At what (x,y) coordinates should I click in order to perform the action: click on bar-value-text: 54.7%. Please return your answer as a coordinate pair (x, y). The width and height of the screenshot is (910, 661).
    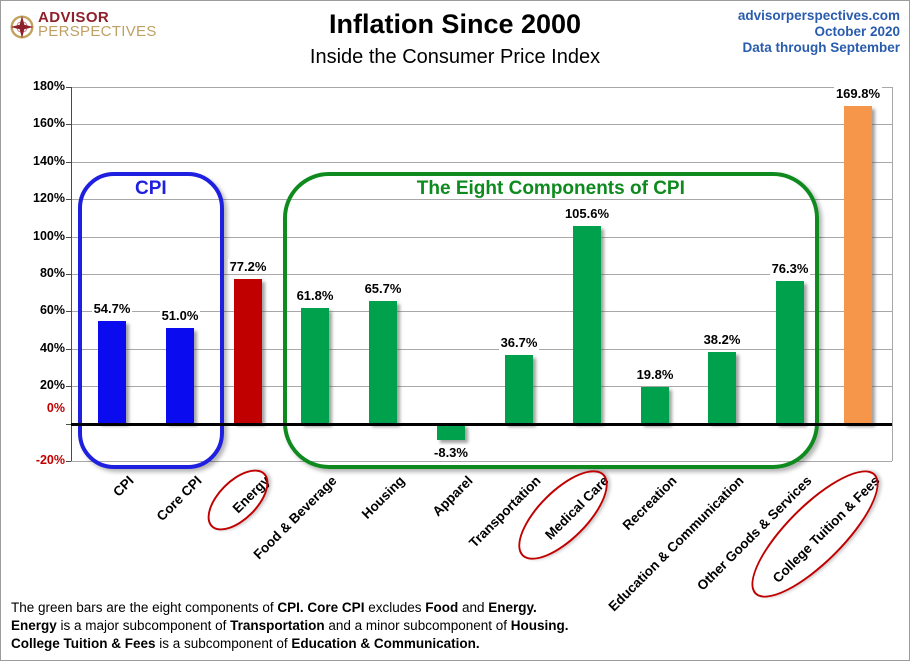
    Looking at the image, I should click on (112, 308).